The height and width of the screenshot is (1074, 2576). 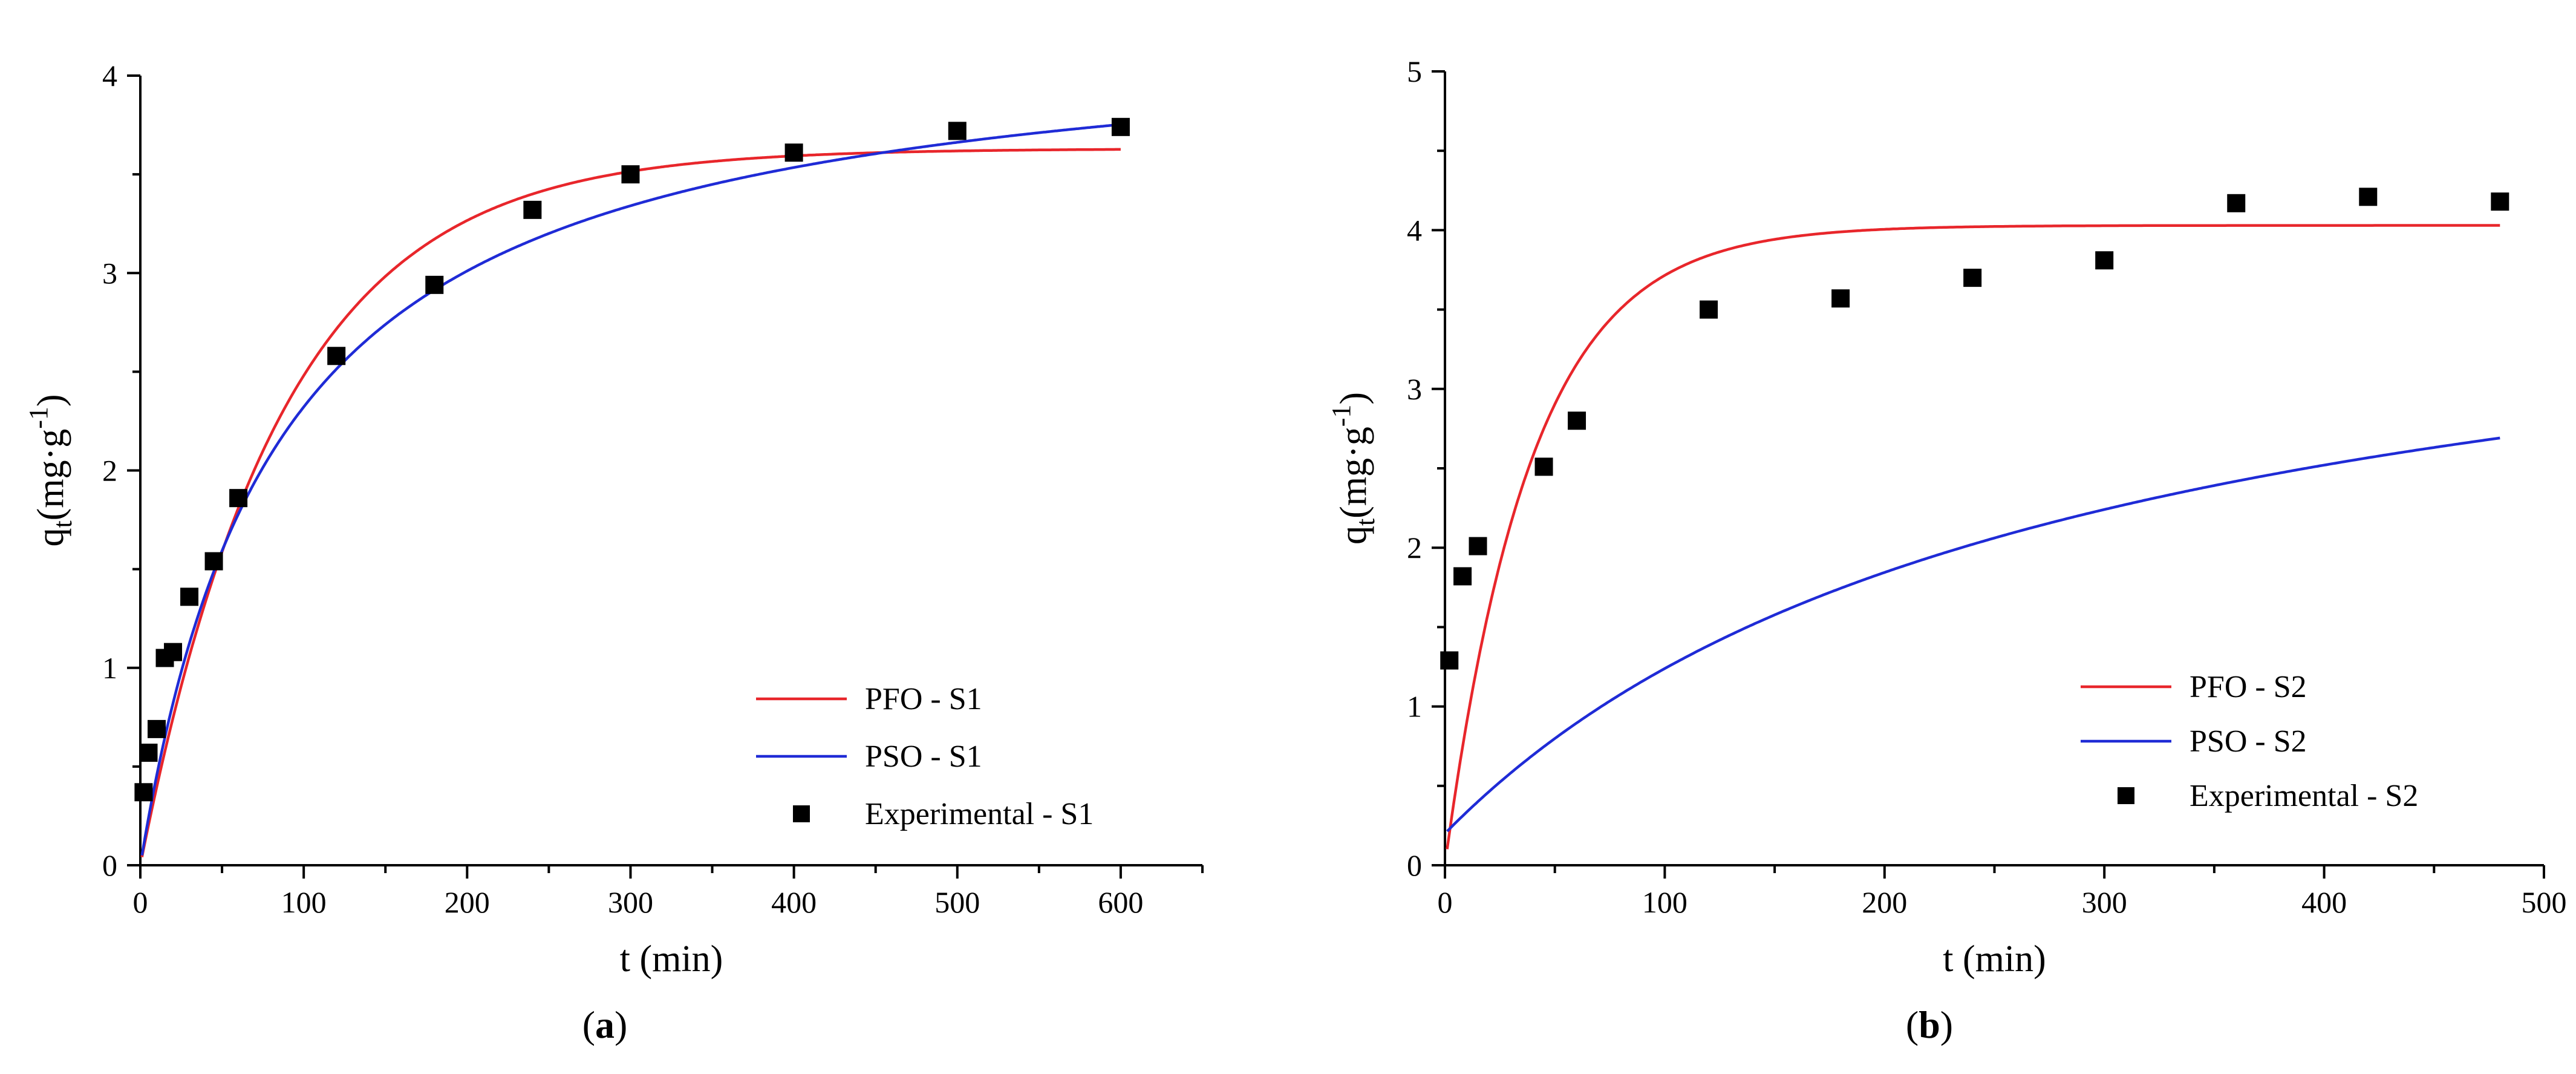 I want to click on legend-label: Experimental - S1, so click(x=979, y=814).